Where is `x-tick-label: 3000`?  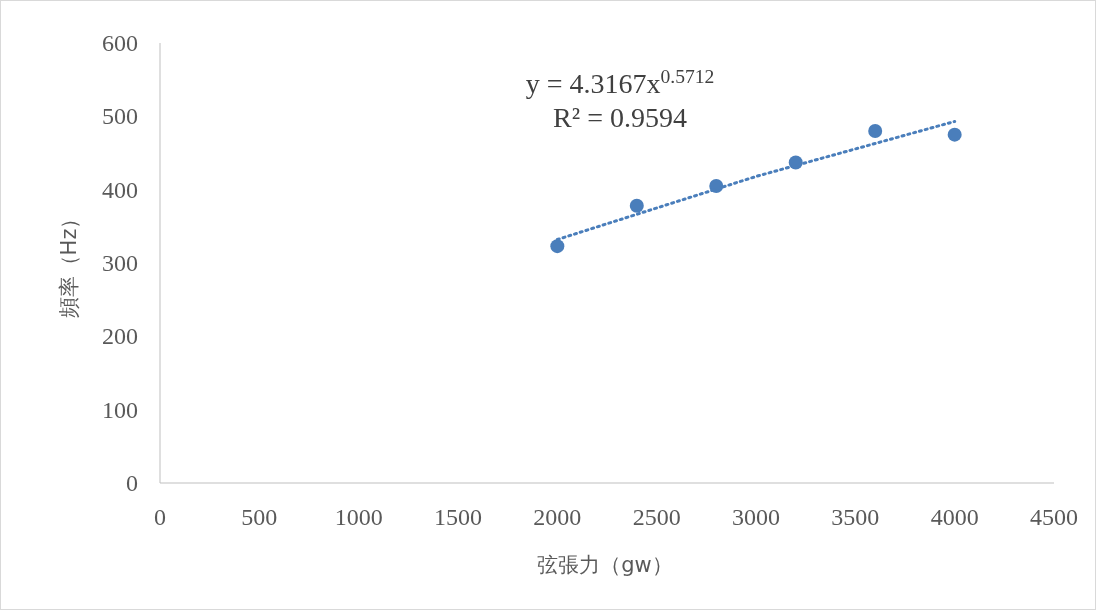 x-tick-label: 3000 is located at coordinates (756, 517).